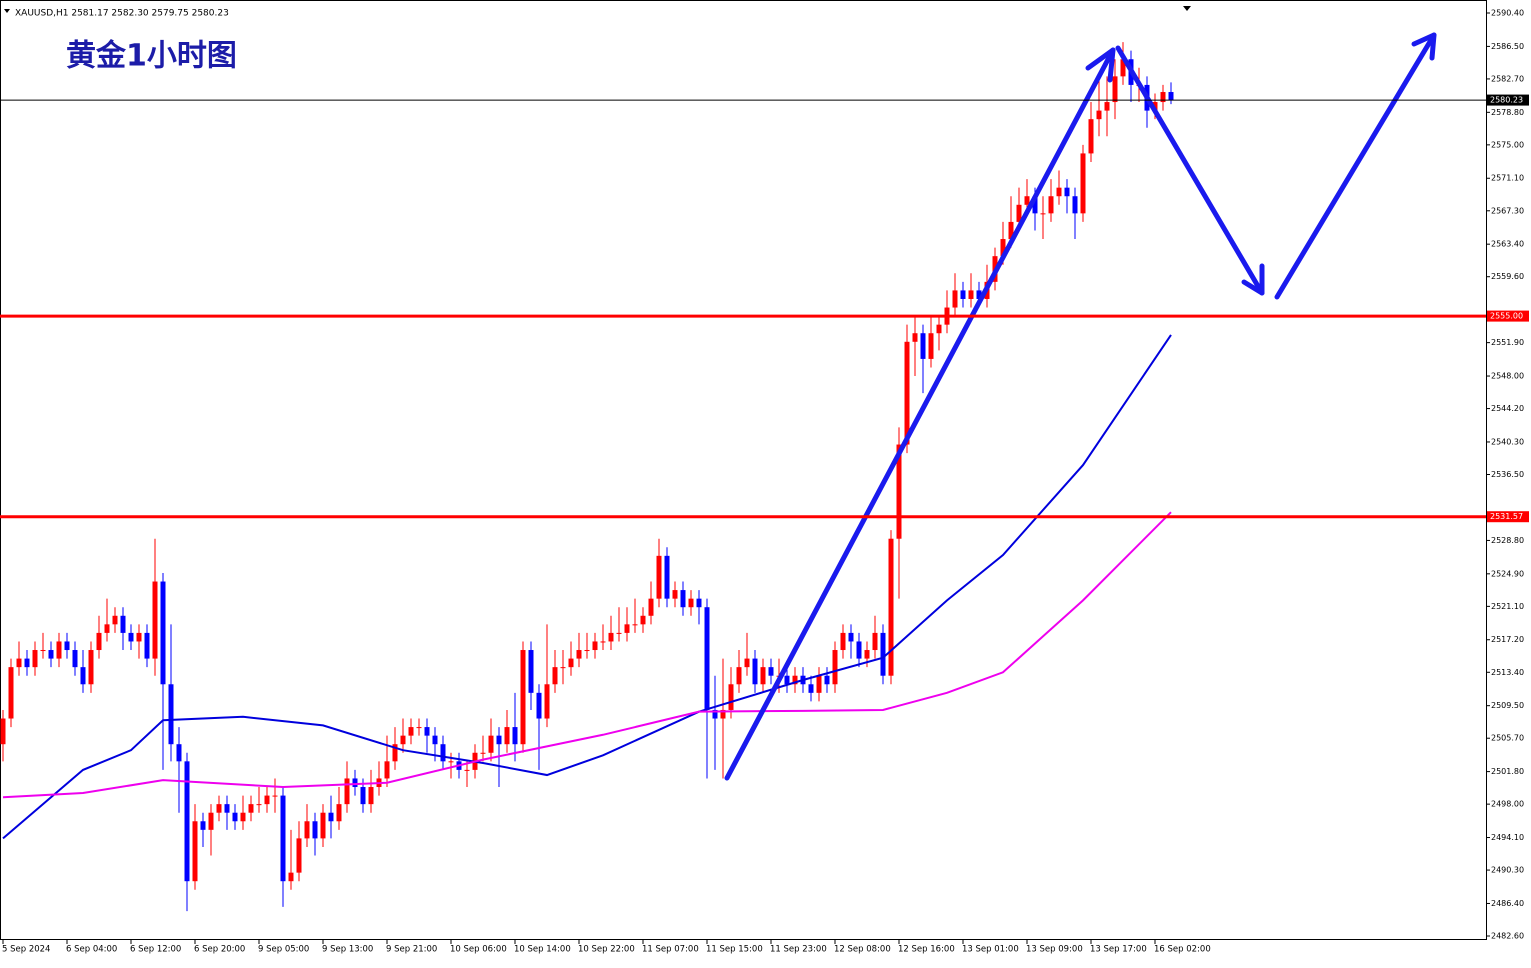 Image resolution: width=1531 pixels, height=968 pixels. I want to click on y-tick-label: 2586.50, so click(1507, 46).